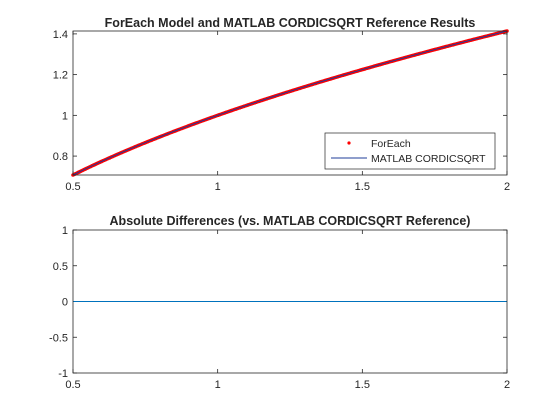 This screenshot has width=560, height=420. Describe the element at coordinates (391, 144) in the screenshot. I see `legend-label-foreach: ForEach` at that location.